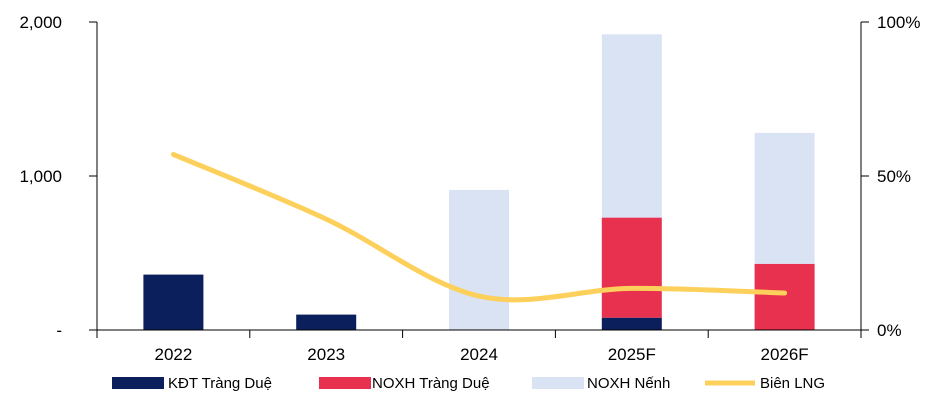 The width and height of the screenshot is (936, 401). Describe the element at coordinates (631, 267) in the screenshot. I see `bar-noxh-tr-ng-du--2025f` at that location.